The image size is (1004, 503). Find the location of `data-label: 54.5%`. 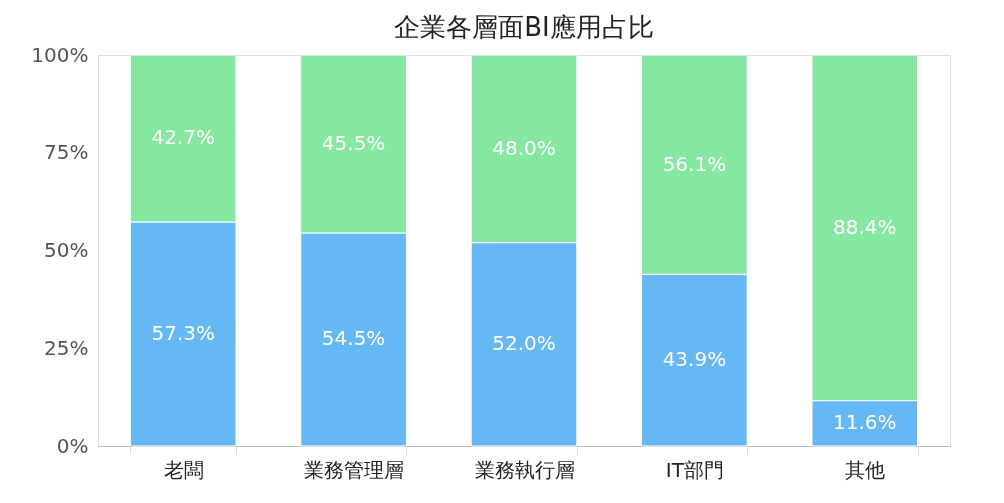

data-label: 54.5% is located at coordinates (353, 338).